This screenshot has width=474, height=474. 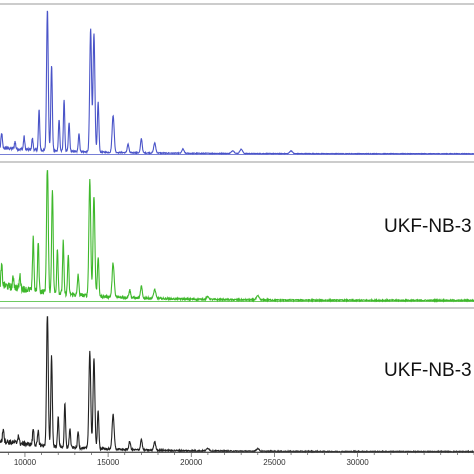 I want to click on x-axis: 10000 15000 20000 25000 30000, so click(x=237, y=459).